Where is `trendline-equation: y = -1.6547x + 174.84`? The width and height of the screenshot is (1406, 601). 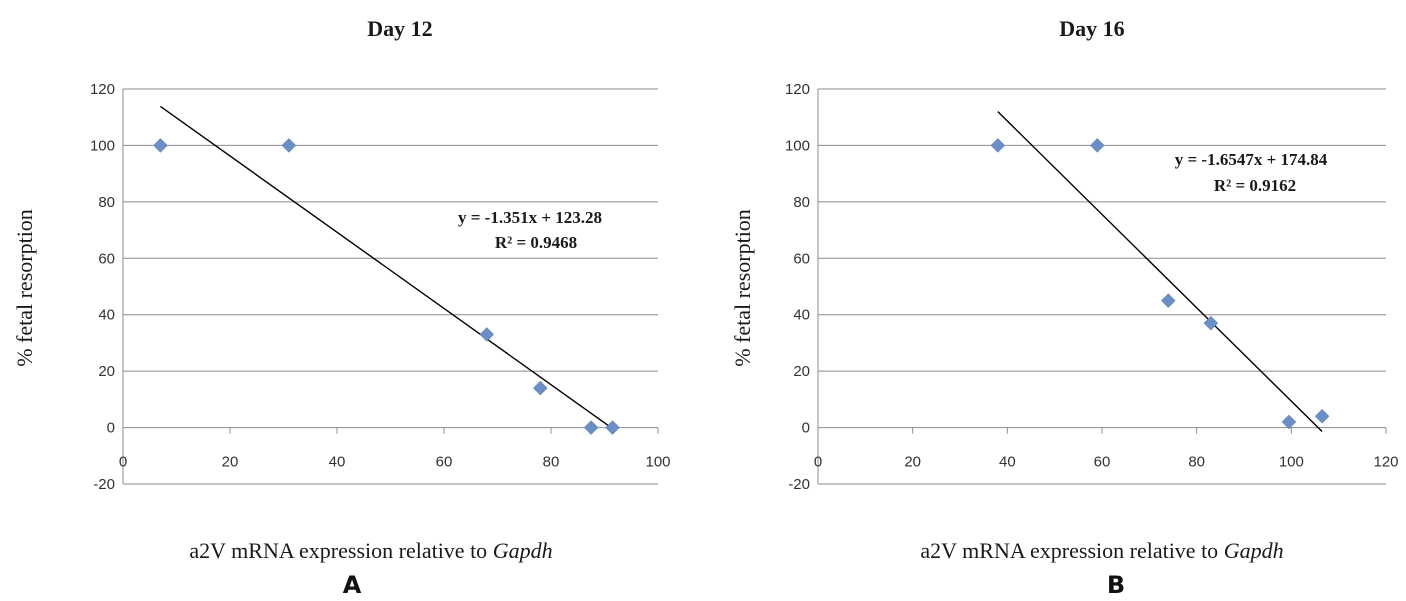 trendline-equation: y = -1.6547x + 174.84 is located at coordinates (1251, 159).